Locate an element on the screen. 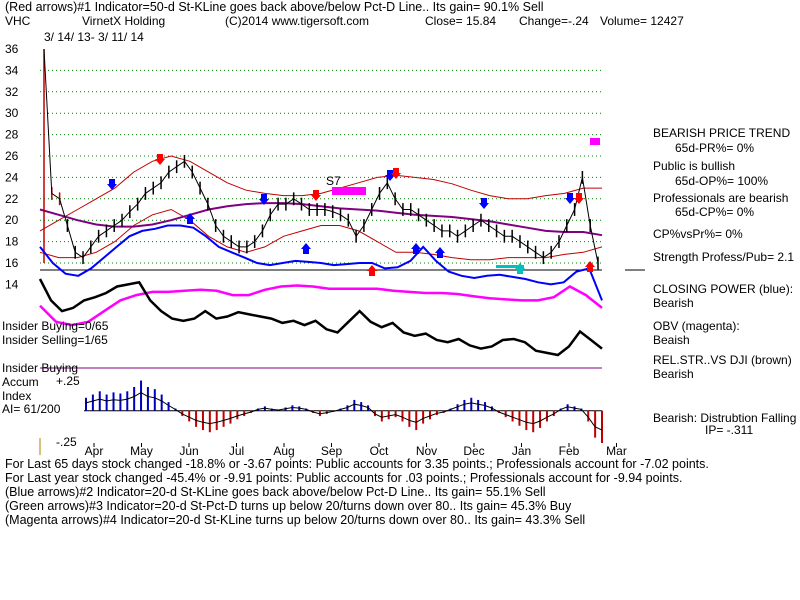  cp-value: 65d-CP%= 0% is located at coordinates (715, 212).